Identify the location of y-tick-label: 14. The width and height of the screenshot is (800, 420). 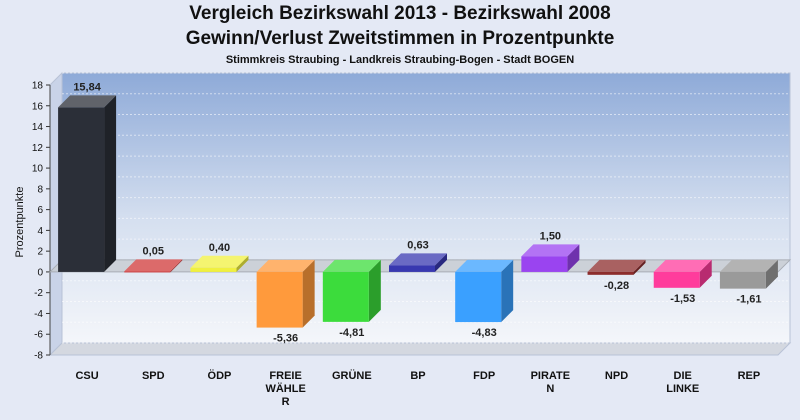
(38, 127).